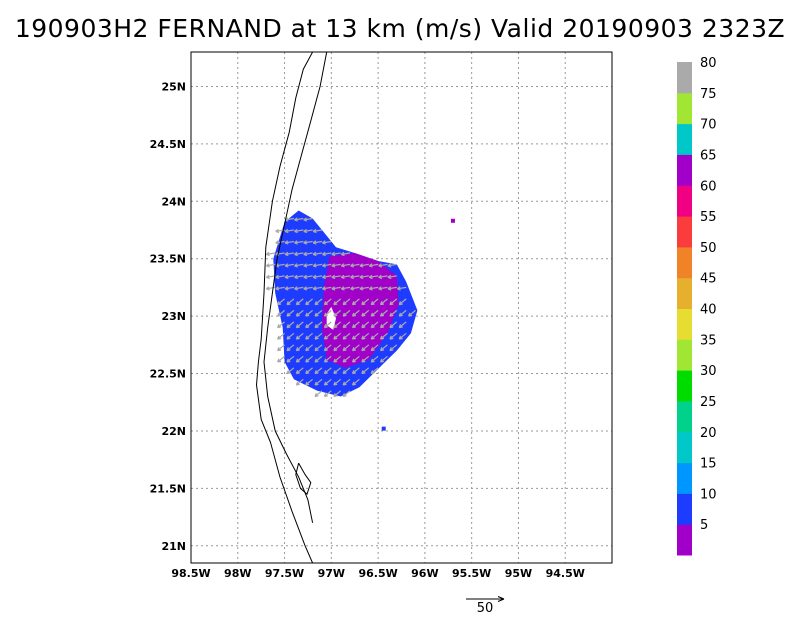 The width and height of the screenshot is (800, 618). I want to click on coastline-mainland, so click(284, 307).